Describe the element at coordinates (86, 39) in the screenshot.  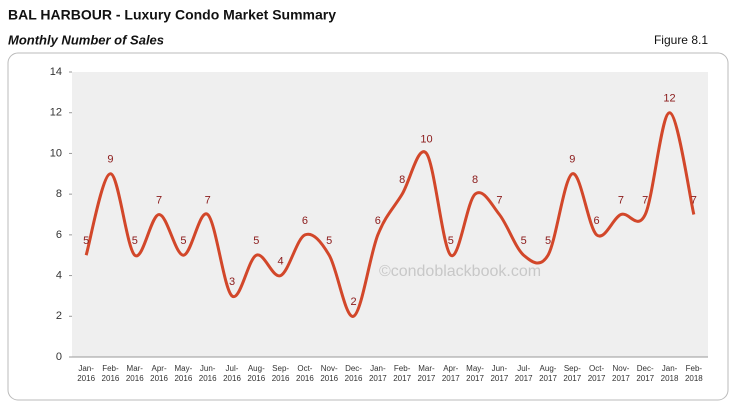
I see `subtitle: Monthly Number of Sales` at that location.